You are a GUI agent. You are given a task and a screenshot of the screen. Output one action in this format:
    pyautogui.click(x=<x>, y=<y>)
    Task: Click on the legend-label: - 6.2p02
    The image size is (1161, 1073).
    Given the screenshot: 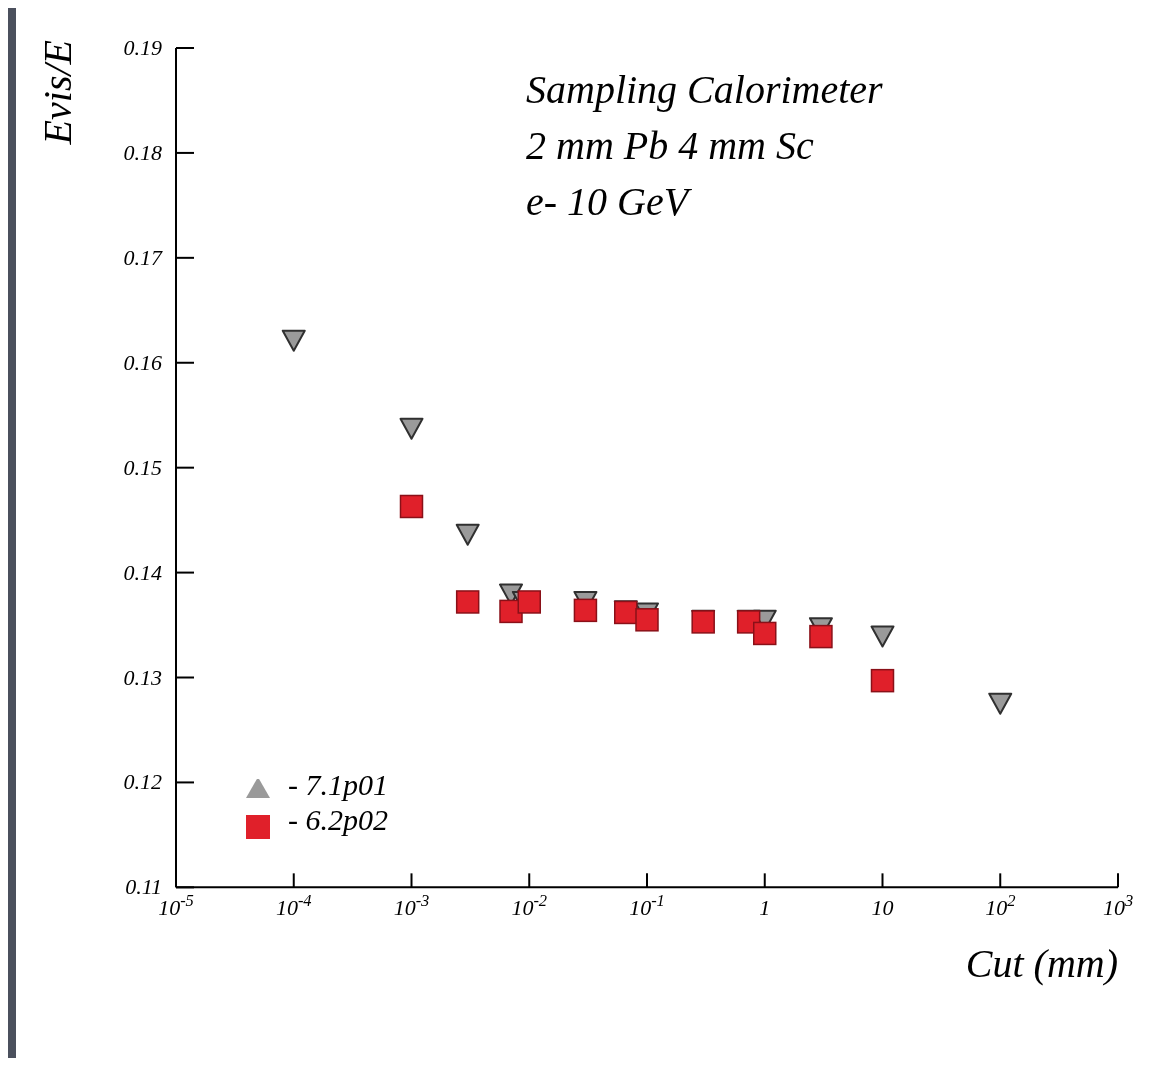 What is the action you would take?
    pyautogui.click(x=338, y=820)
    